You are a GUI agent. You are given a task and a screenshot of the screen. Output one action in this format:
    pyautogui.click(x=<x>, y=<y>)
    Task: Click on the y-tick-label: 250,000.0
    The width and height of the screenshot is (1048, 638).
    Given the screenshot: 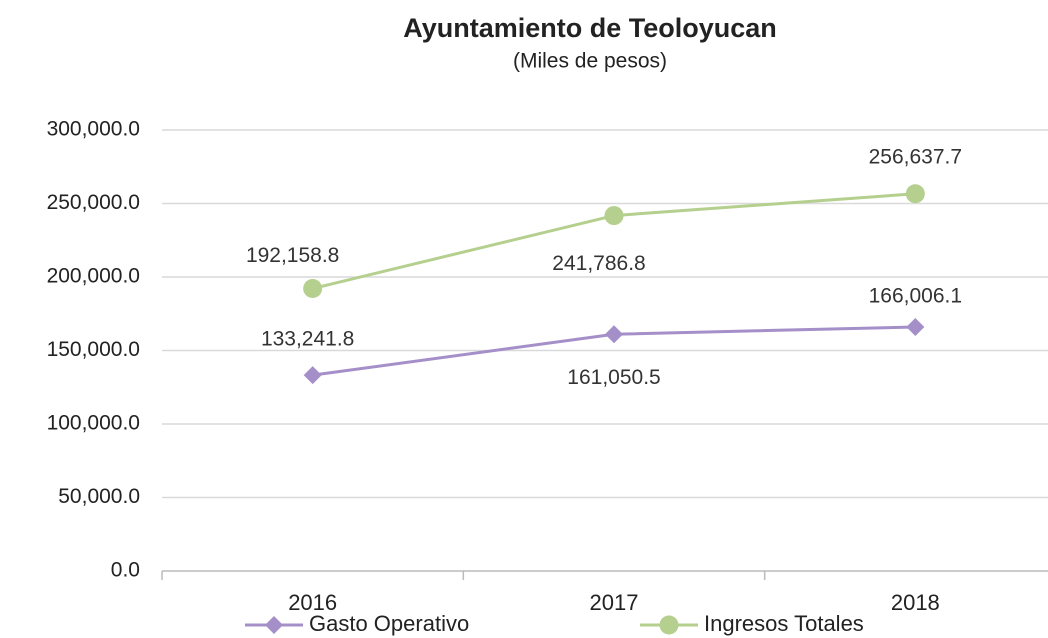 What is the action you would take?
    pyautogui.click(x=93, y=202)
    